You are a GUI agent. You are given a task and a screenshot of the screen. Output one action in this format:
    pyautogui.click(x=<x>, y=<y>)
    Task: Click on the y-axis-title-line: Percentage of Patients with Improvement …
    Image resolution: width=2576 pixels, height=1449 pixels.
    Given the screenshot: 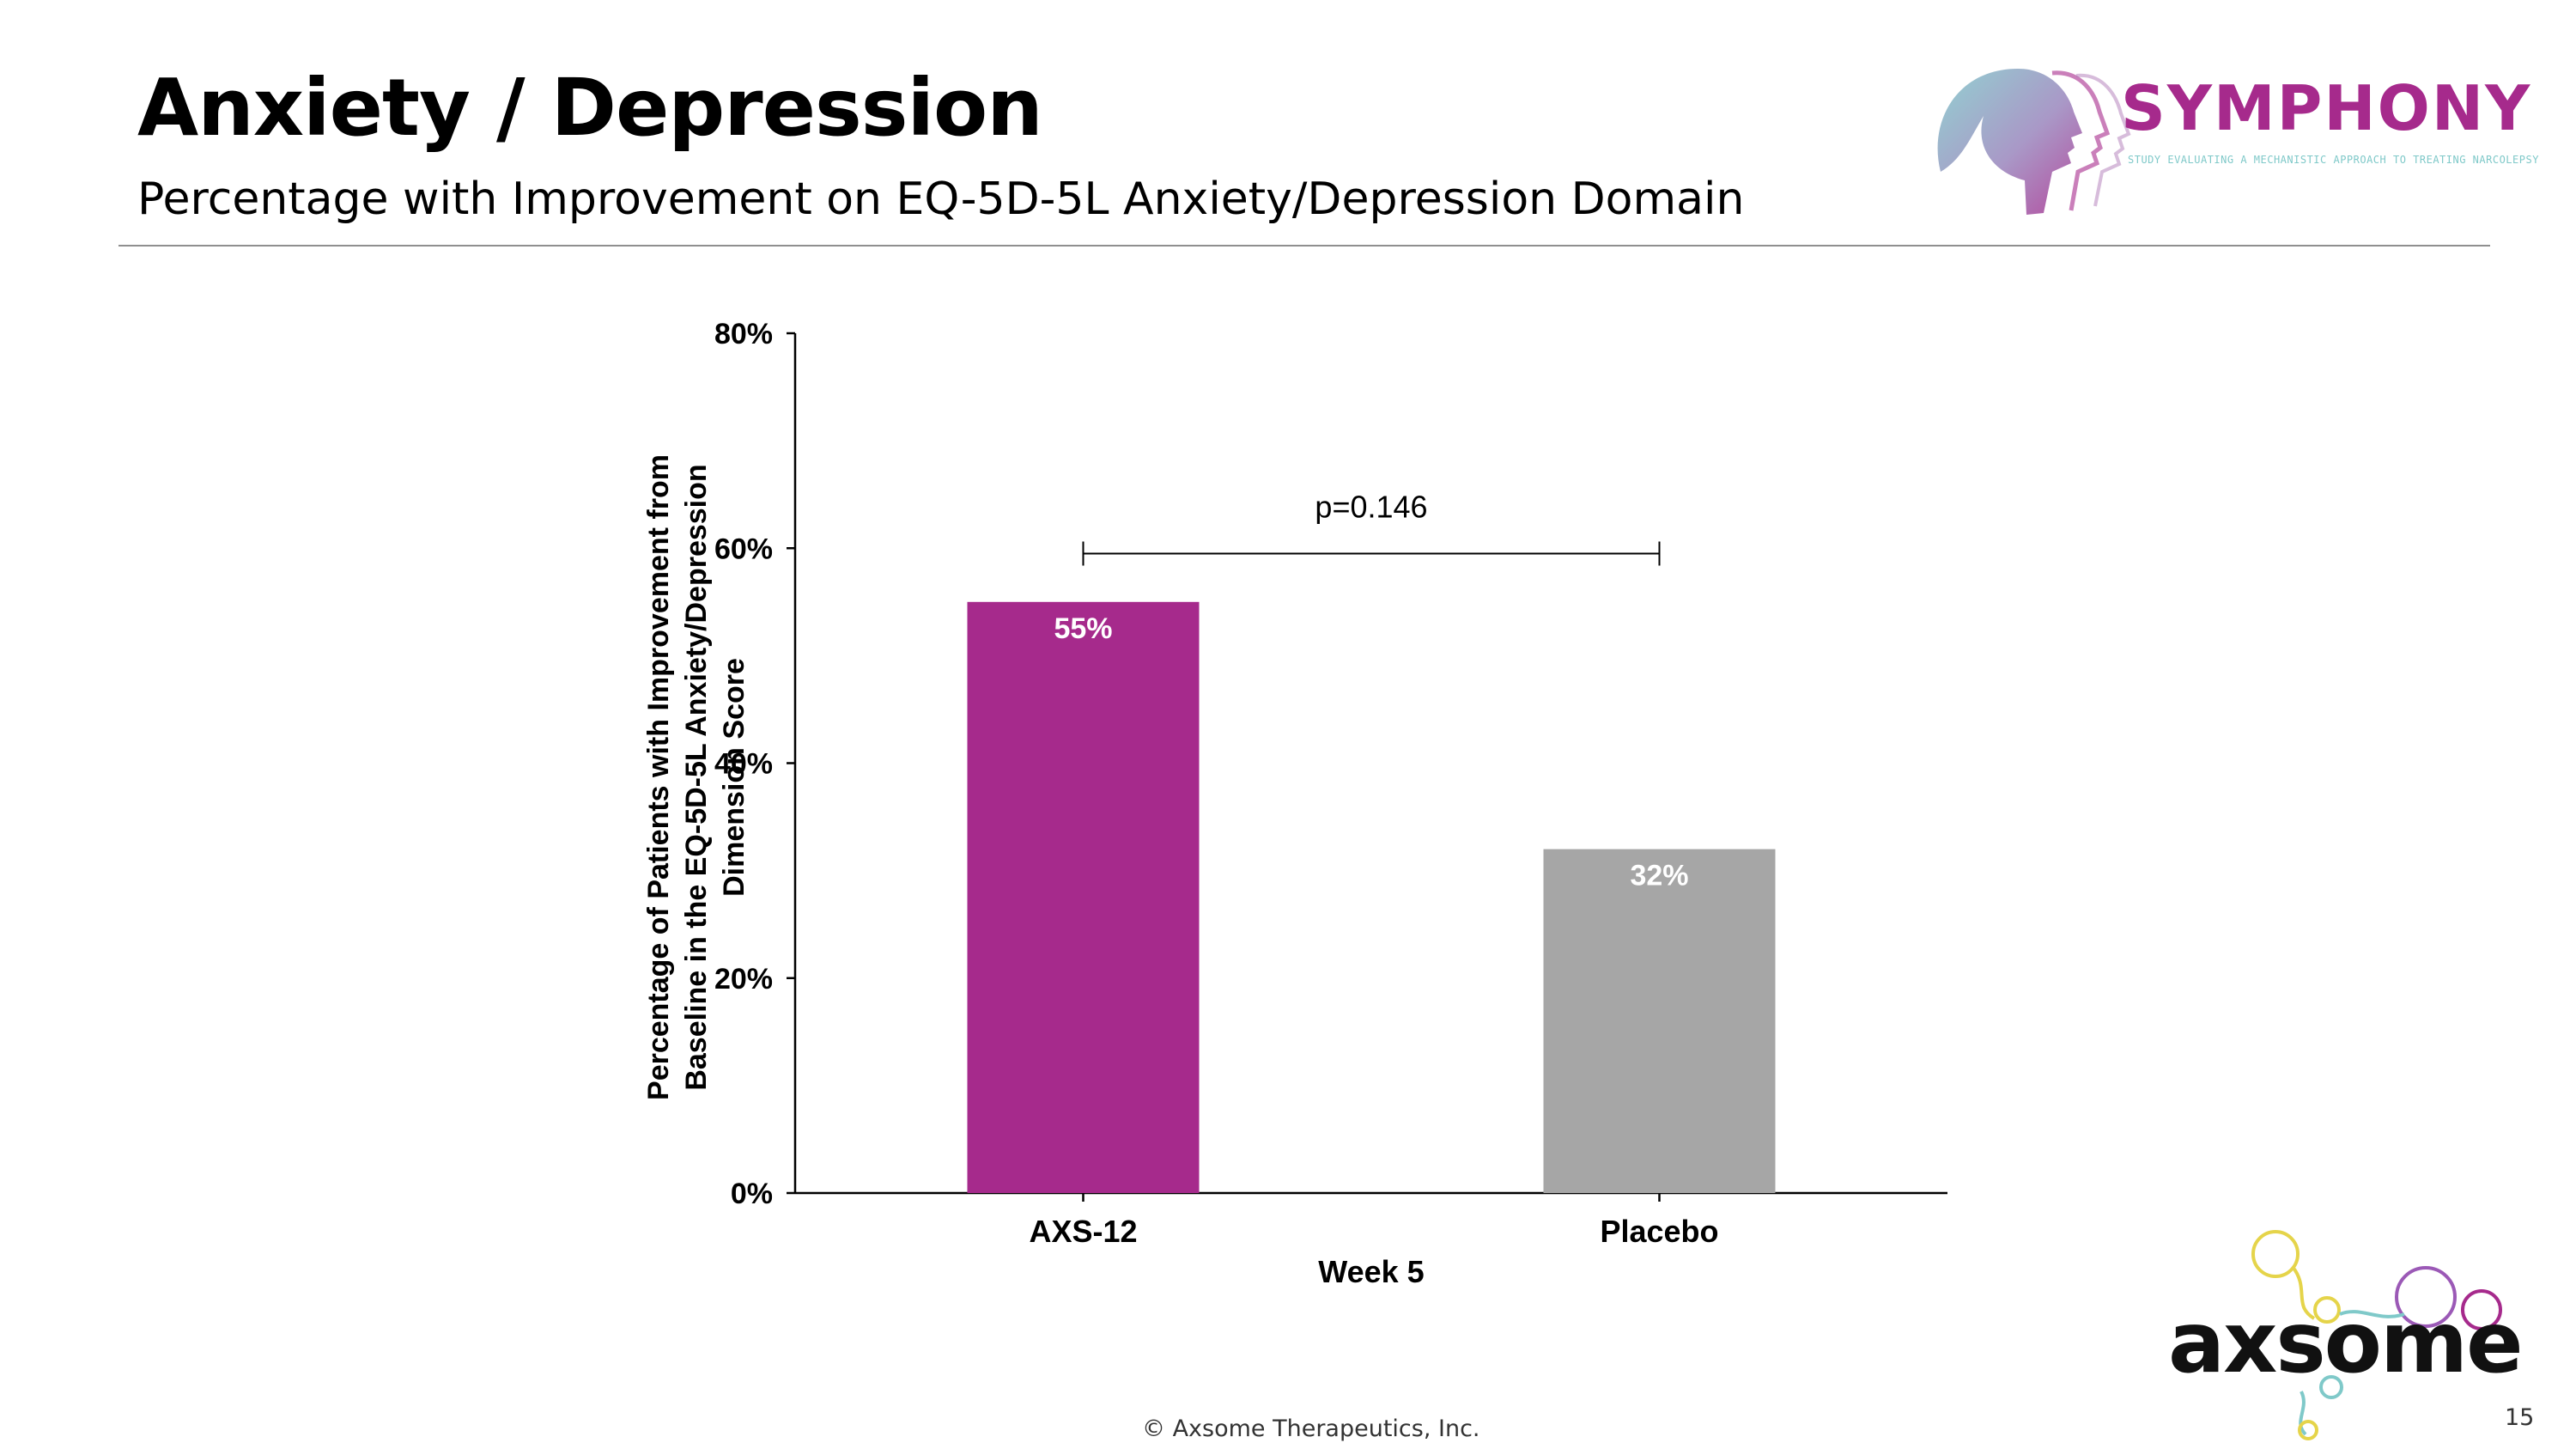 What is the action you would take?
    pyautogui.click(x=658, y=777)
    